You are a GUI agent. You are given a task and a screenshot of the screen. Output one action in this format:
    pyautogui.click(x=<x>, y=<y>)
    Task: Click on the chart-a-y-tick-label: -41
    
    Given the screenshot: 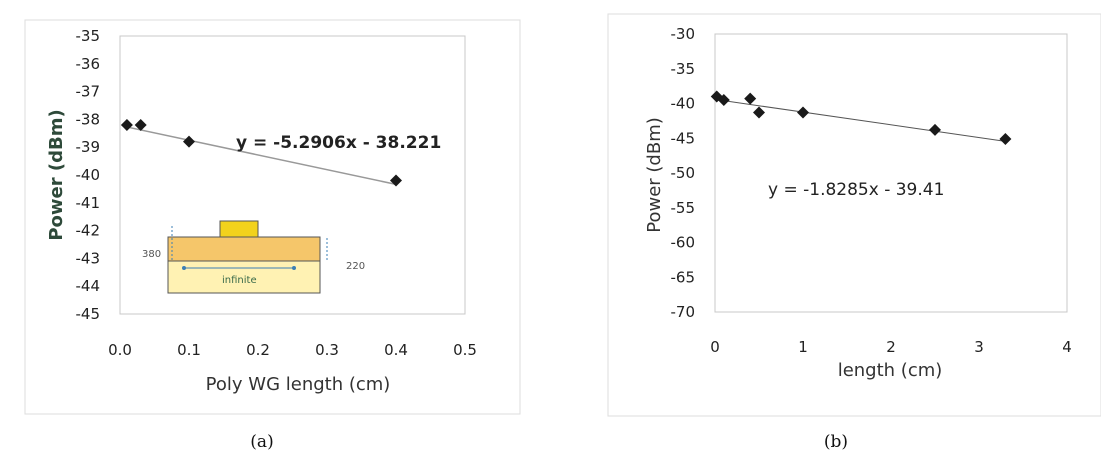 What is the action you would take?
    pyautogui.click(x=88, y=203)
    